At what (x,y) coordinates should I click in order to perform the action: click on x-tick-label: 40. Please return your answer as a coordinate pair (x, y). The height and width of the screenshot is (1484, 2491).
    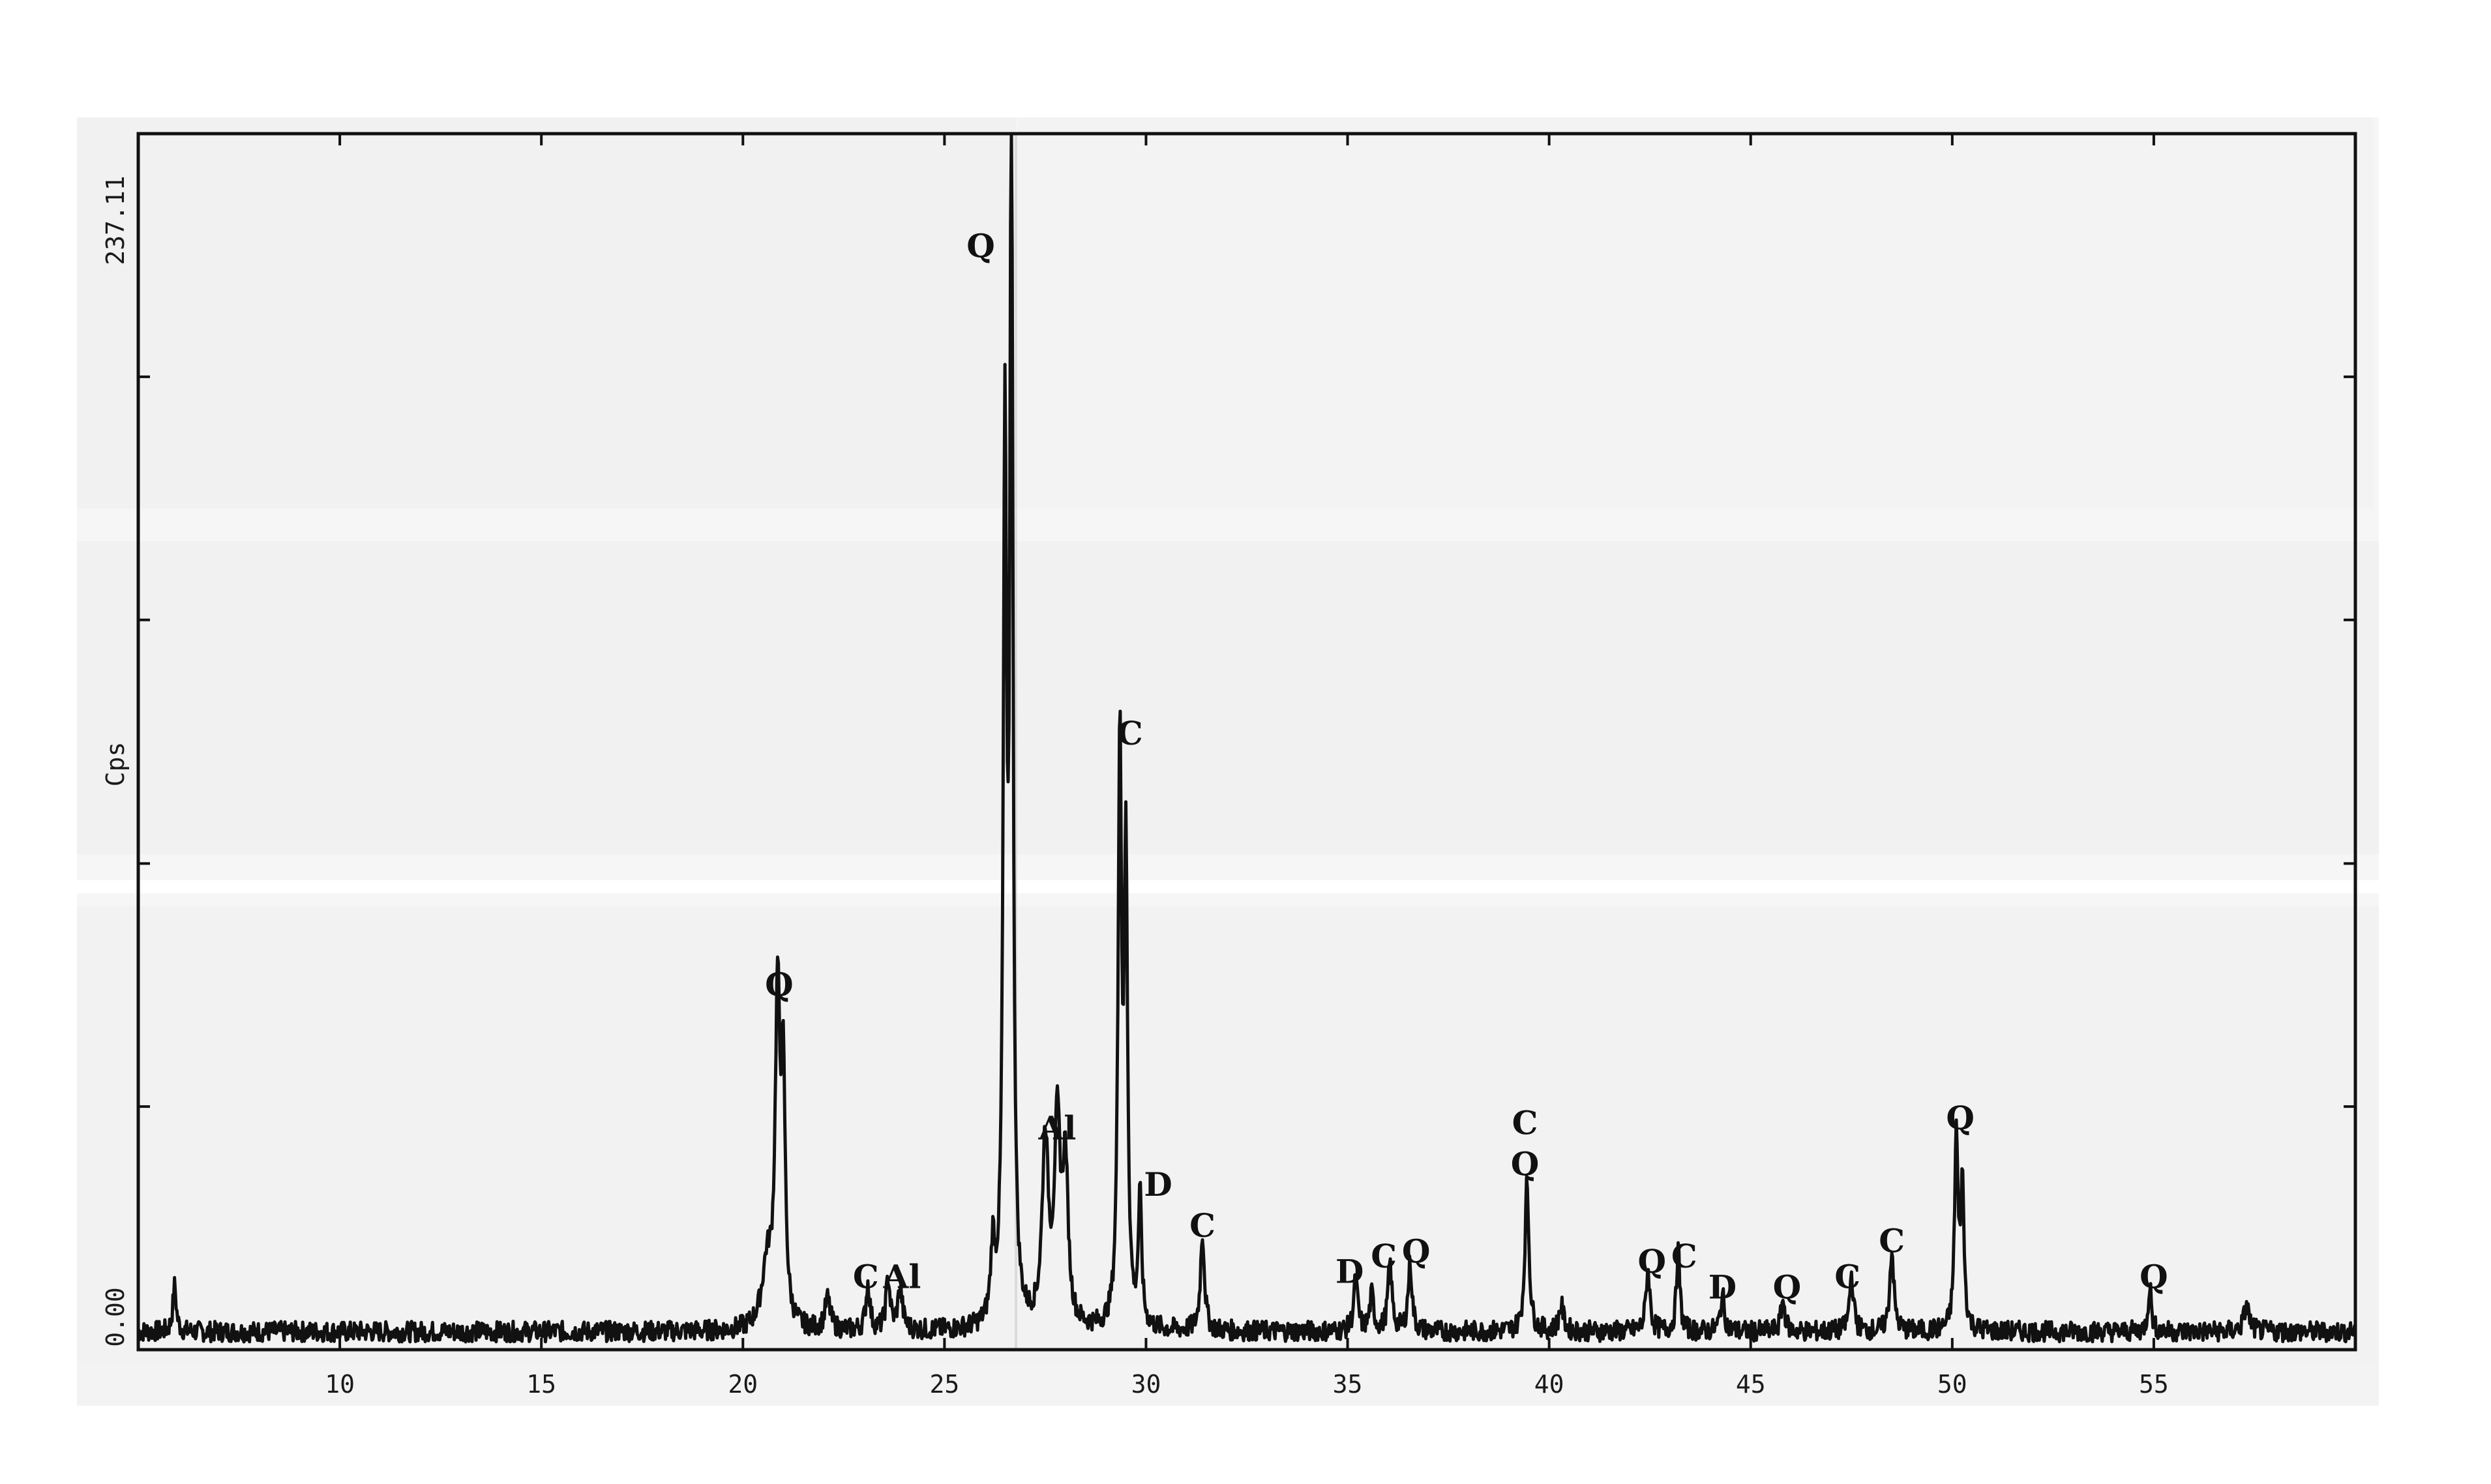
    Looking at the image, I should click on (1549, 1384).